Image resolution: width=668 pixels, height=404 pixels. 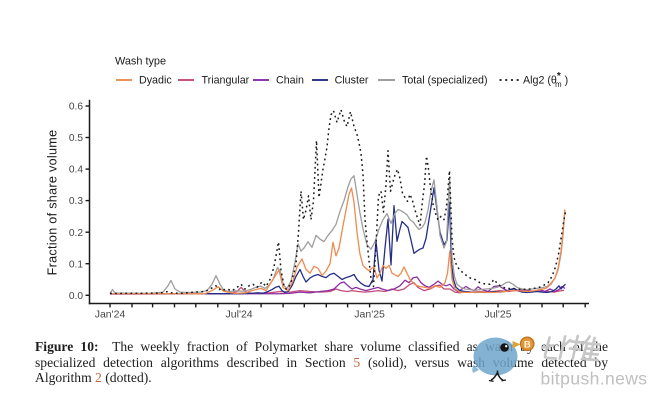 What do you see at coordinates (545, 80) in the screenshot?
I see `svg-text:Alg2 (θ*m ): Alg2 (θ* m )` at bounding box center [545, 80].